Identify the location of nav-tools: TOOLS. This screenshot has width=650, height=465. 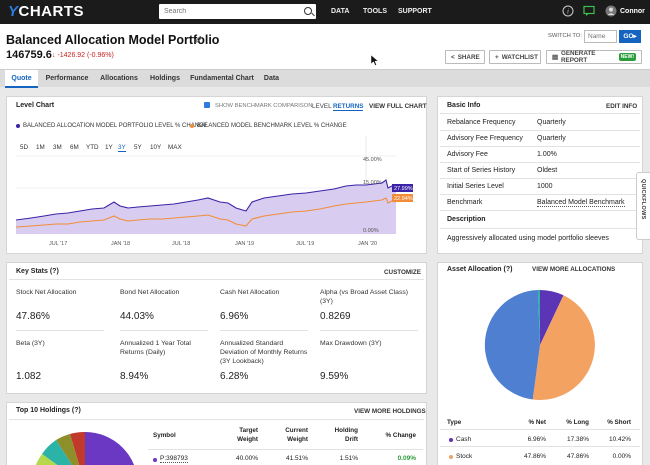
(375, 11).